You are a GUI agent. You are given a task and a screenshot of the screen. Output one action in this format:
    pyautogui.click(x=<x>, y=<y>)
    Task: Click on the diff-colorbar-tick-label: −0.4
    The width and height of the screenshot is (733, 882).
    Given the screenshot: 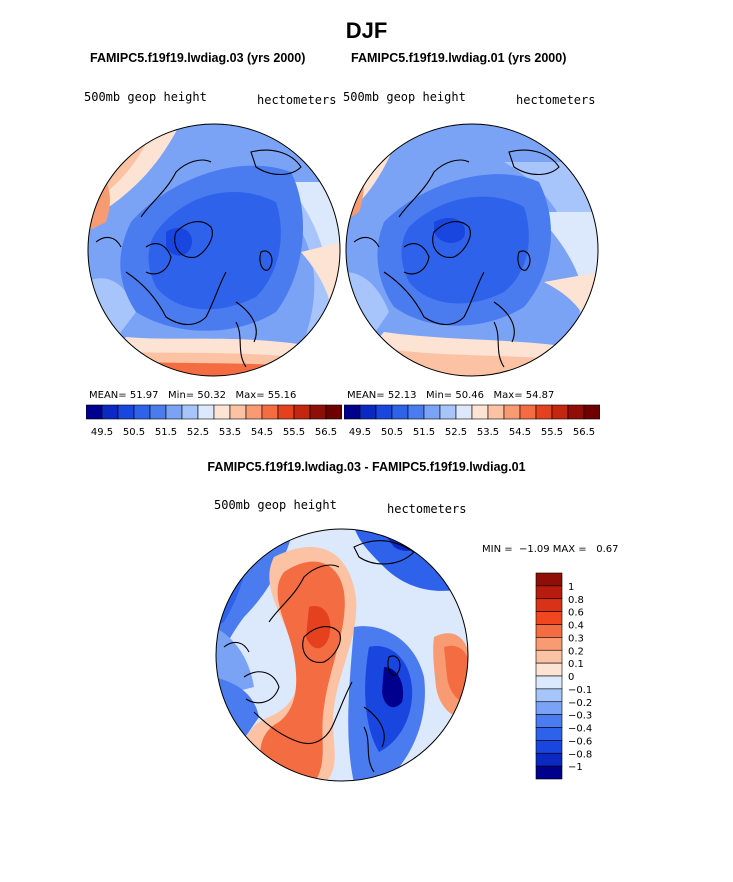 What is the action you would take?
    pyautogui.click(x=580, y=729)
    